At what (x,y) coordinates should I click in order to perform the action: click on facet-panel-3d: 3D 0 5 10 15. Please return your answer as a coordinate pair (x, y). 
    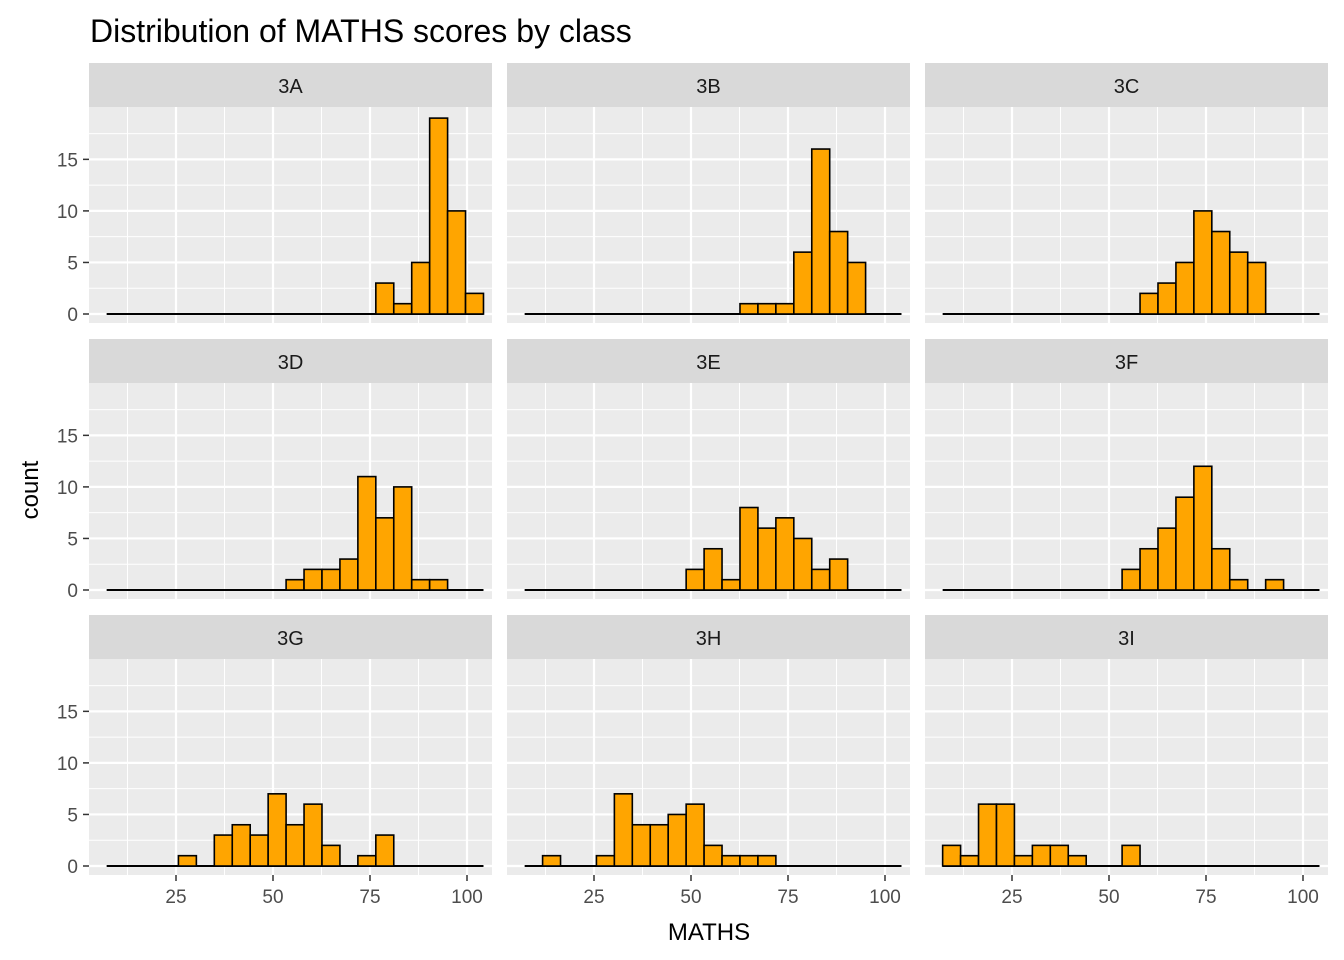
    Looking at the image, I should click on (274, 470).